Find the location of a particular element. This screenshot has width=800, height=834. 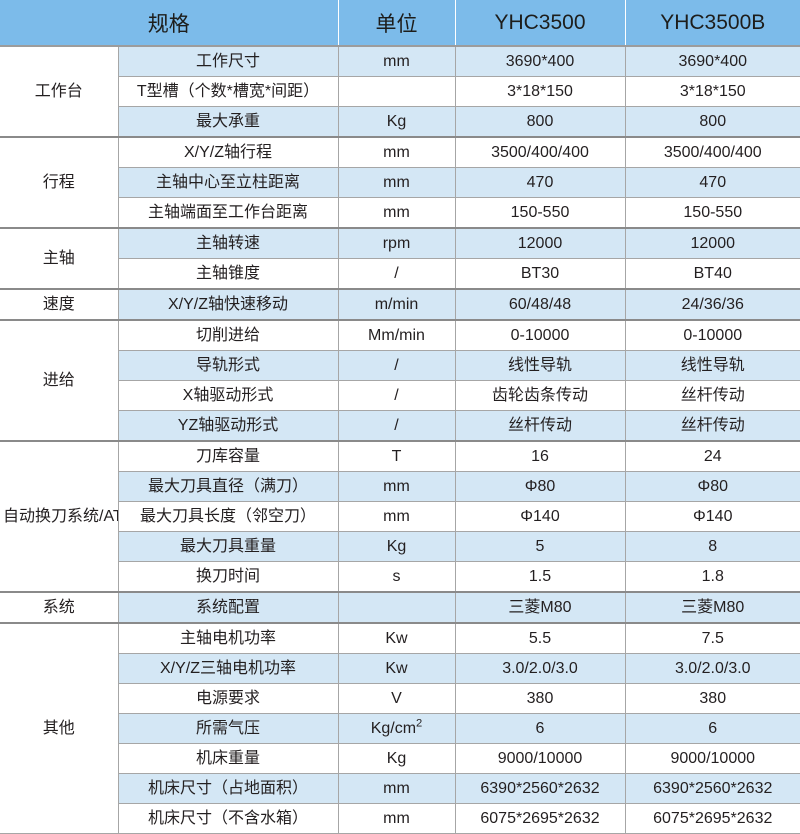

table-row: 主轴端面至工作台距离 mm 150-550 150-550 is located at coordinates (400, 213).